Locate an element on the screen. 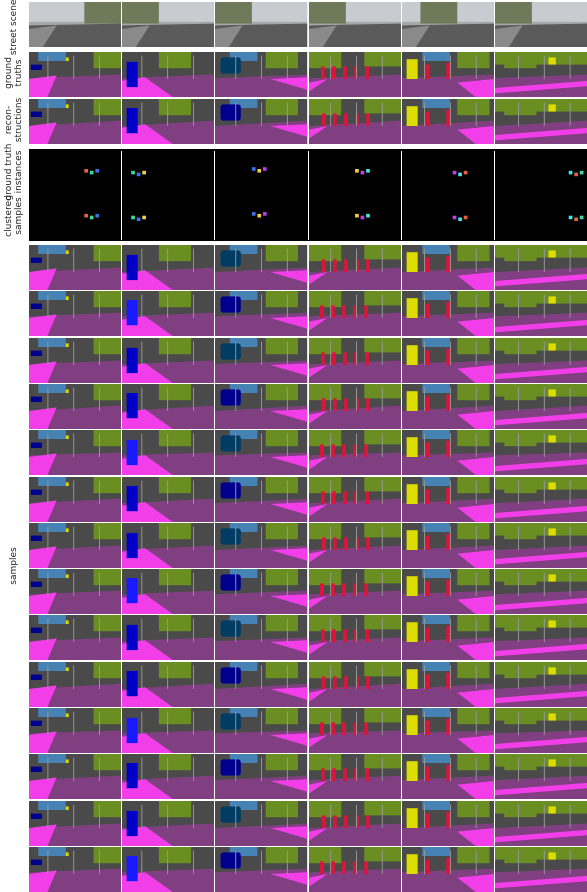  label-street-scenes-text: street scenes is located at coordinates (14, 28).